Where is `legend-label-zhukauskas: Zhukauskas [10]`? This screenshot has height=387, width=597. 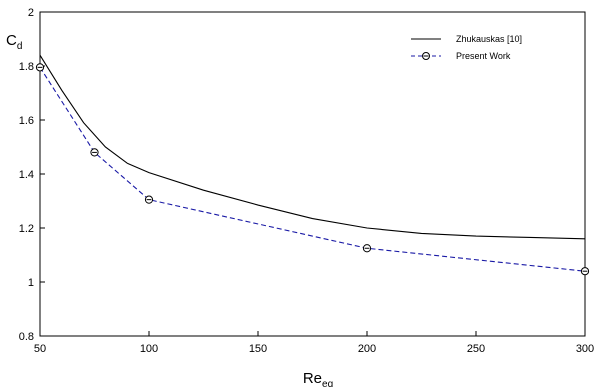
legend-label-zhukauskas: Zhukauskas [10] is located at coordinates (489, 39).